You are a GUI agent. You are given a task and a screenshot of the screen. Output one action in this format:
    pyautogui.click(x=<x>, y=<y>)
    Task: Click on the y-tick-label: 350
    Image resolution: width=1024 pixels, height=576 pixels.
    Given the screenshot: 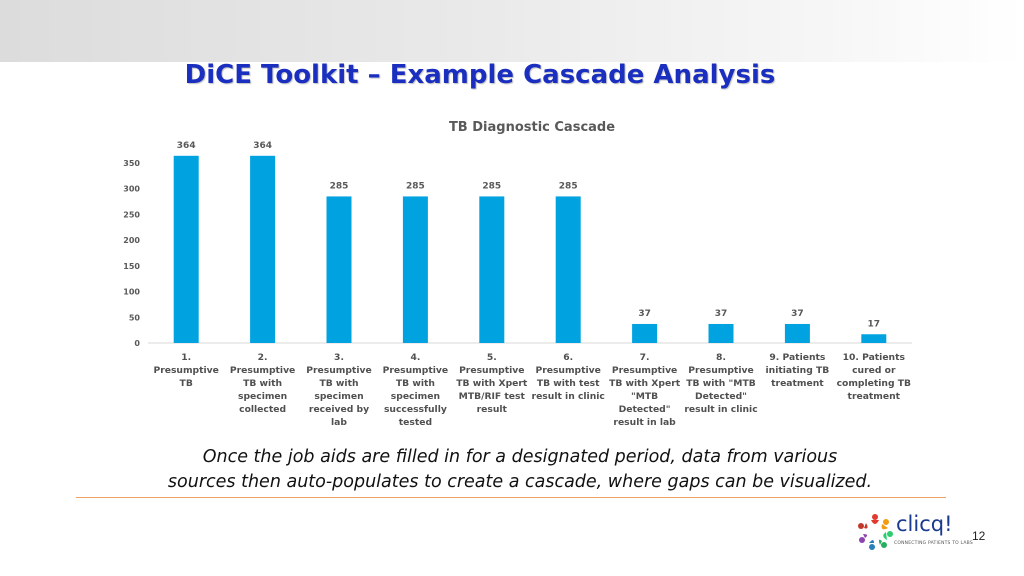 What is the action you would take?
    pyautogui.click(x=131, y=163)
    